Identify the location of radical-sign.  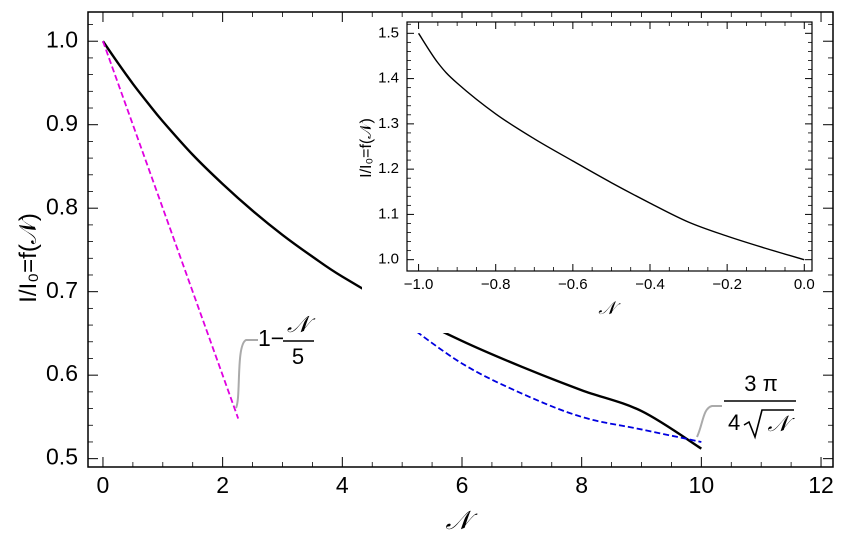
(768, 424).